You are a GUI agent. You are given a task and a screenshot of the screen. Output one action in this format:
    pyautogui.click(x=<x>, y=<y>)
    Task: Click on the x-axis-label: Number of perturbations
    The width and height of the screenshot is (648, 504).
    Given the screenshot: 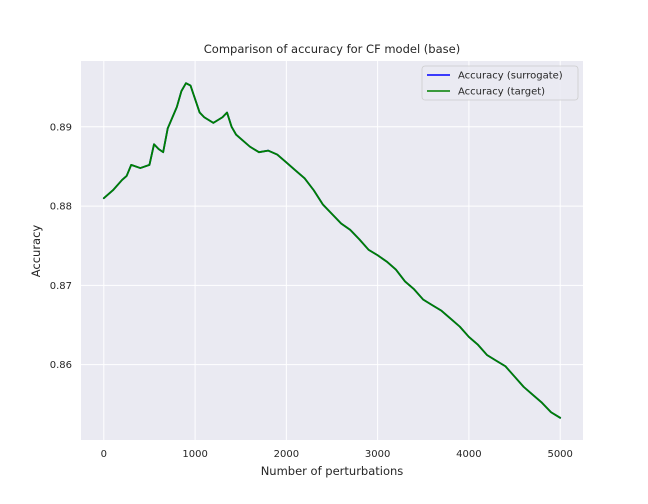 What is the action you would take?
    pyautogui.click(x=332, y=471)
    